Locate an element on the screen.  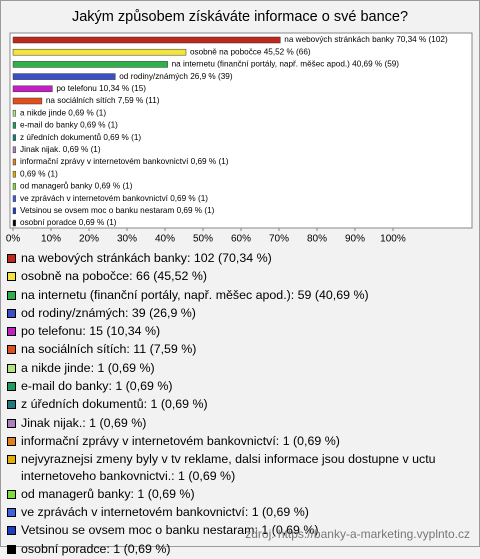
legend-item: od managerů banky: 1 (0,69 %) is located at coordinates (238, 494).